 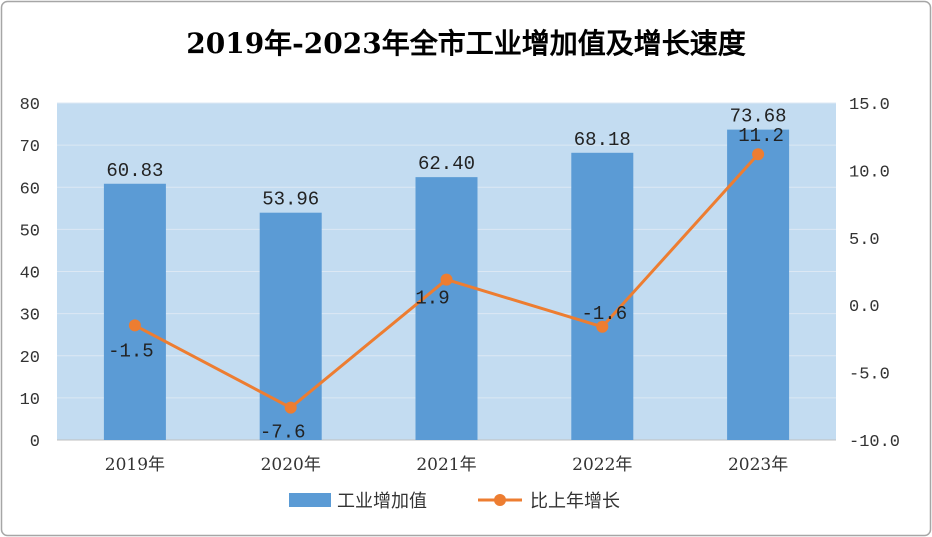 What do you see at coordinates (131, 351) in the screenshot?
I see `line-data-label: -1.5` at bounding box center [131, 351].